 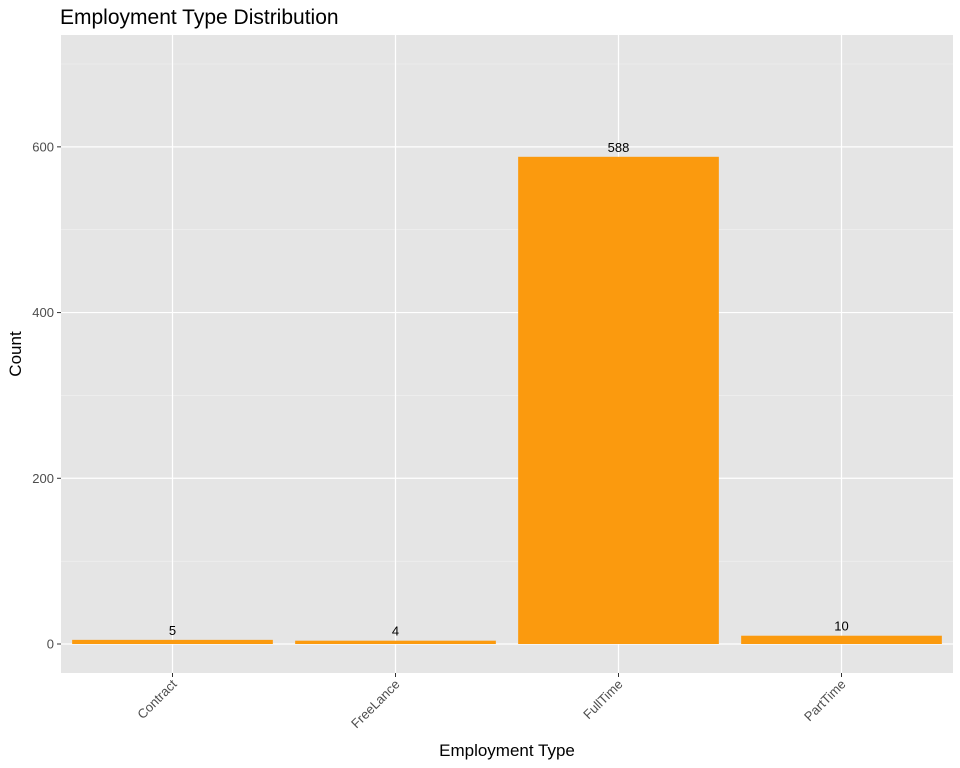 I want to click on y-tick-label: 400, so click(x=43, y=312).